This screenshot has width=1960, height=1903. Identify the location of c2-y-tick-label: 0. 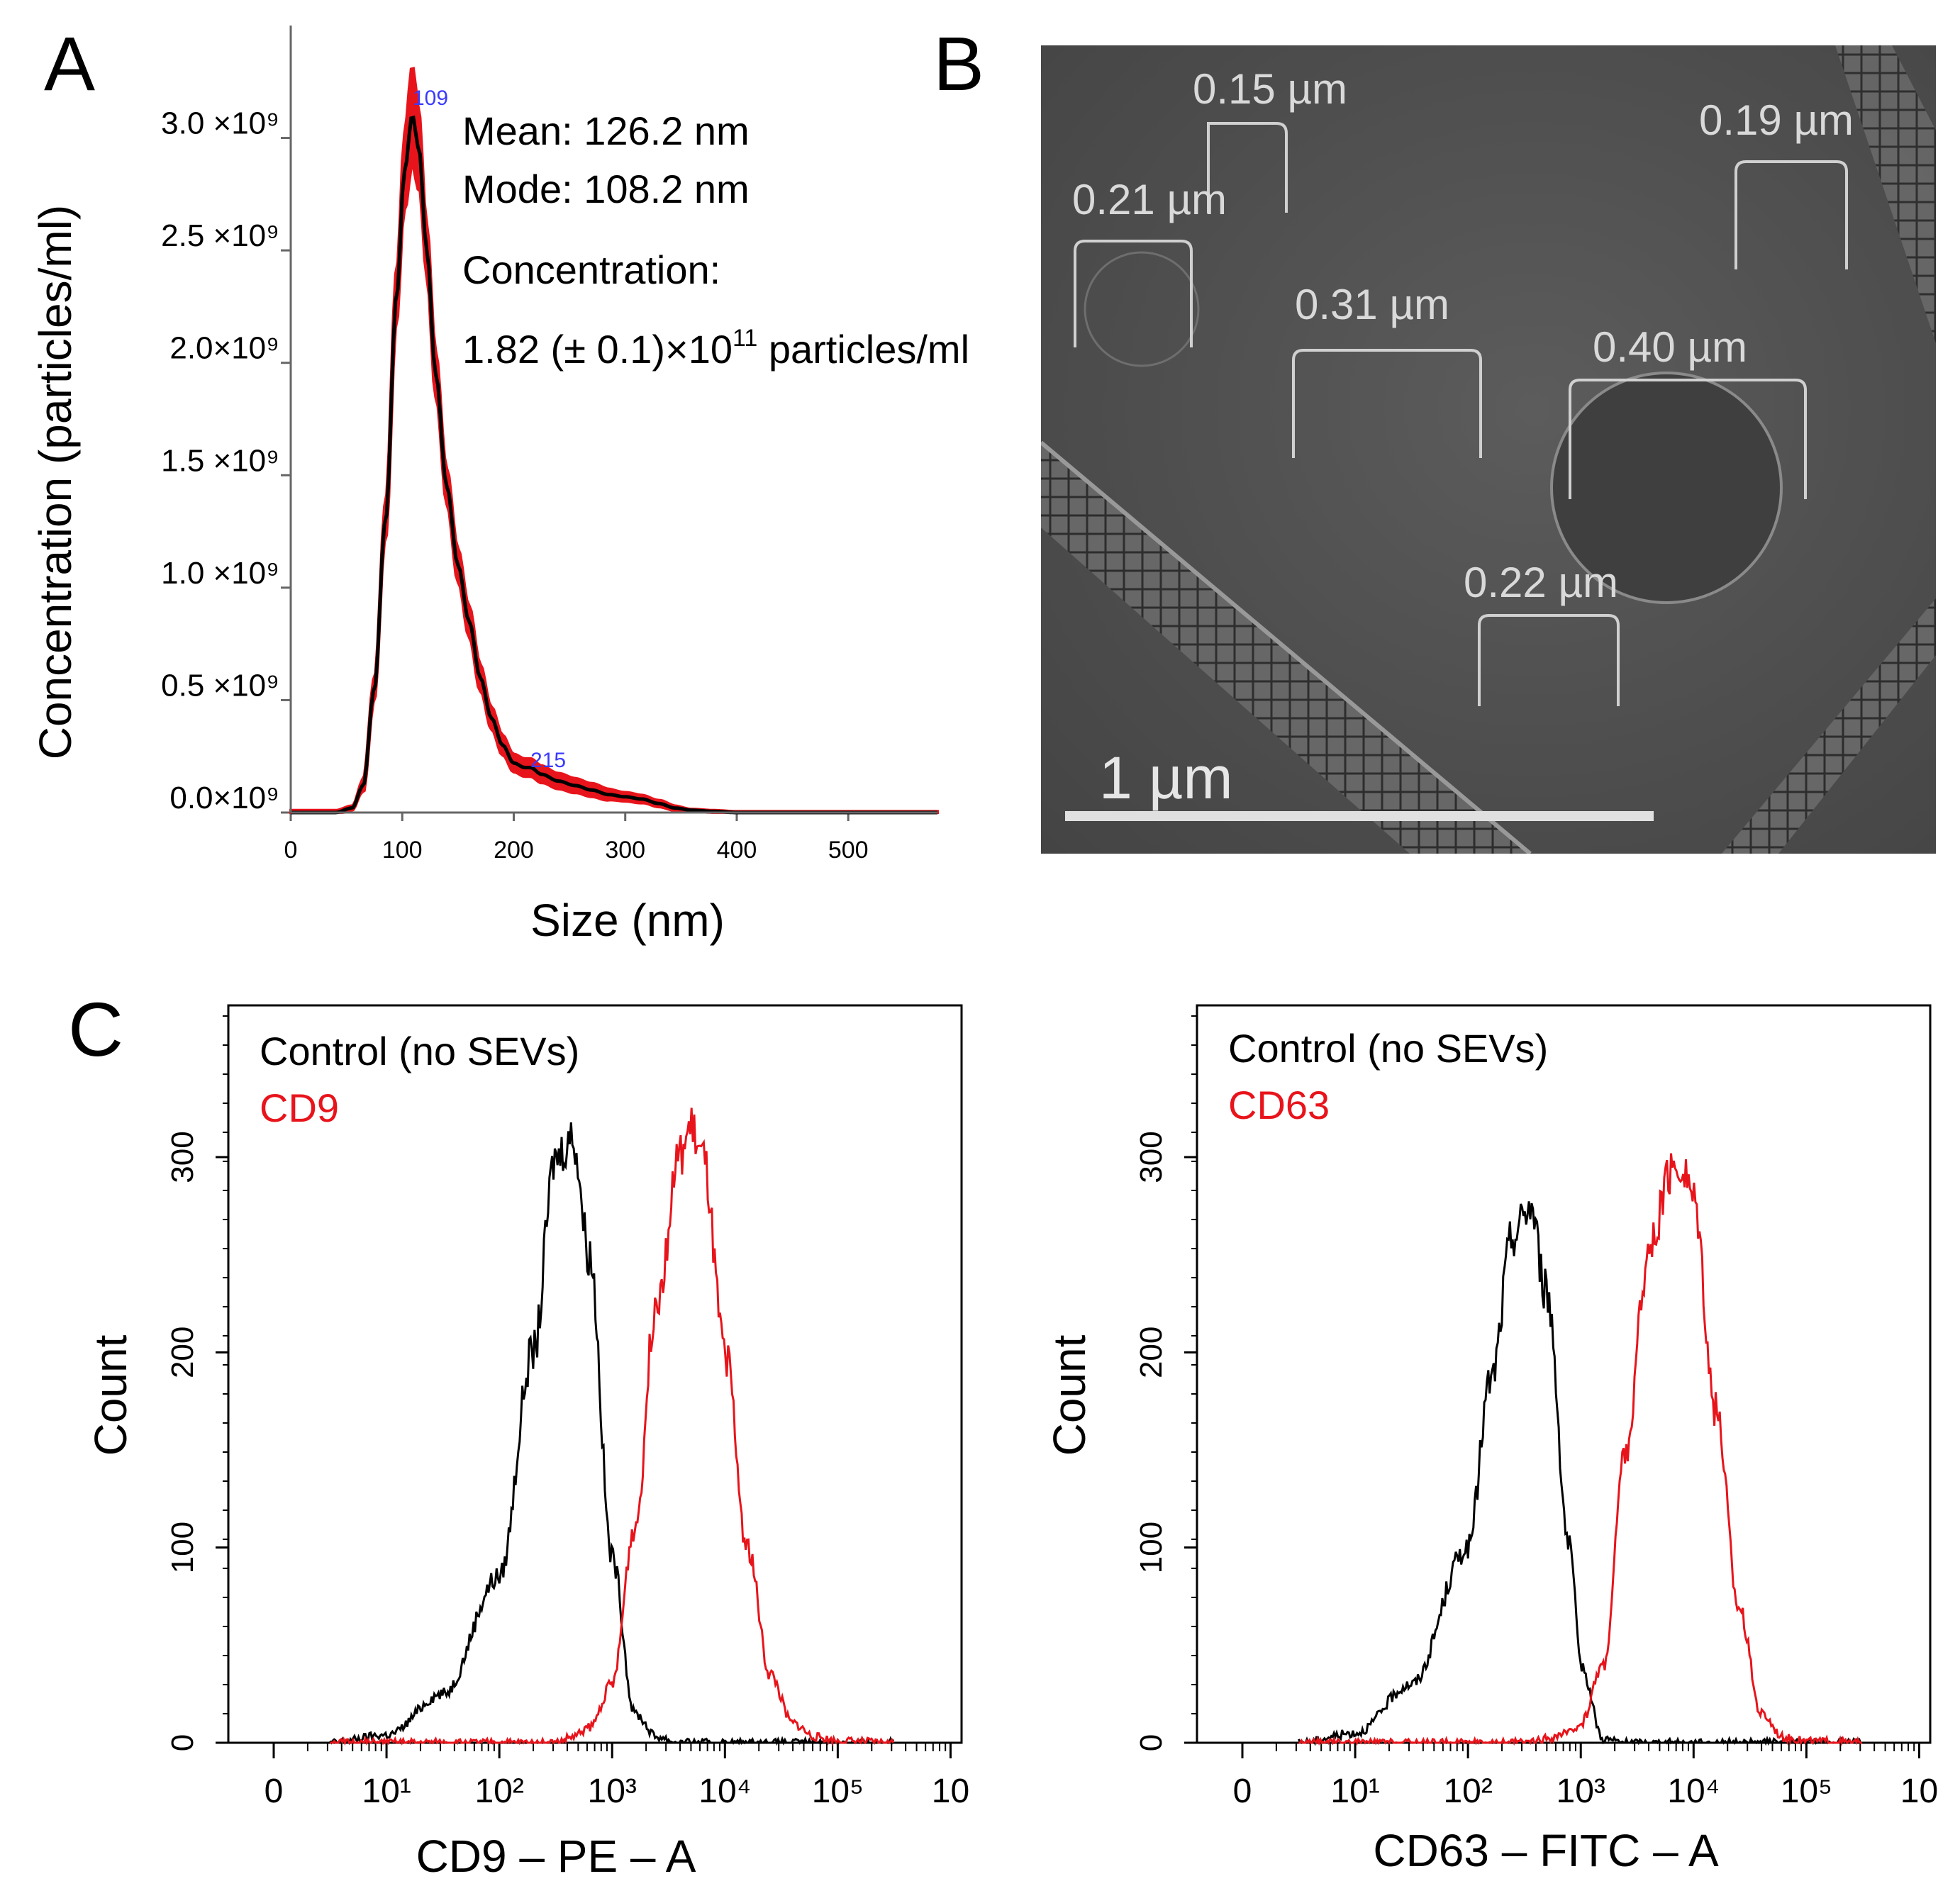
(1151, 1742).